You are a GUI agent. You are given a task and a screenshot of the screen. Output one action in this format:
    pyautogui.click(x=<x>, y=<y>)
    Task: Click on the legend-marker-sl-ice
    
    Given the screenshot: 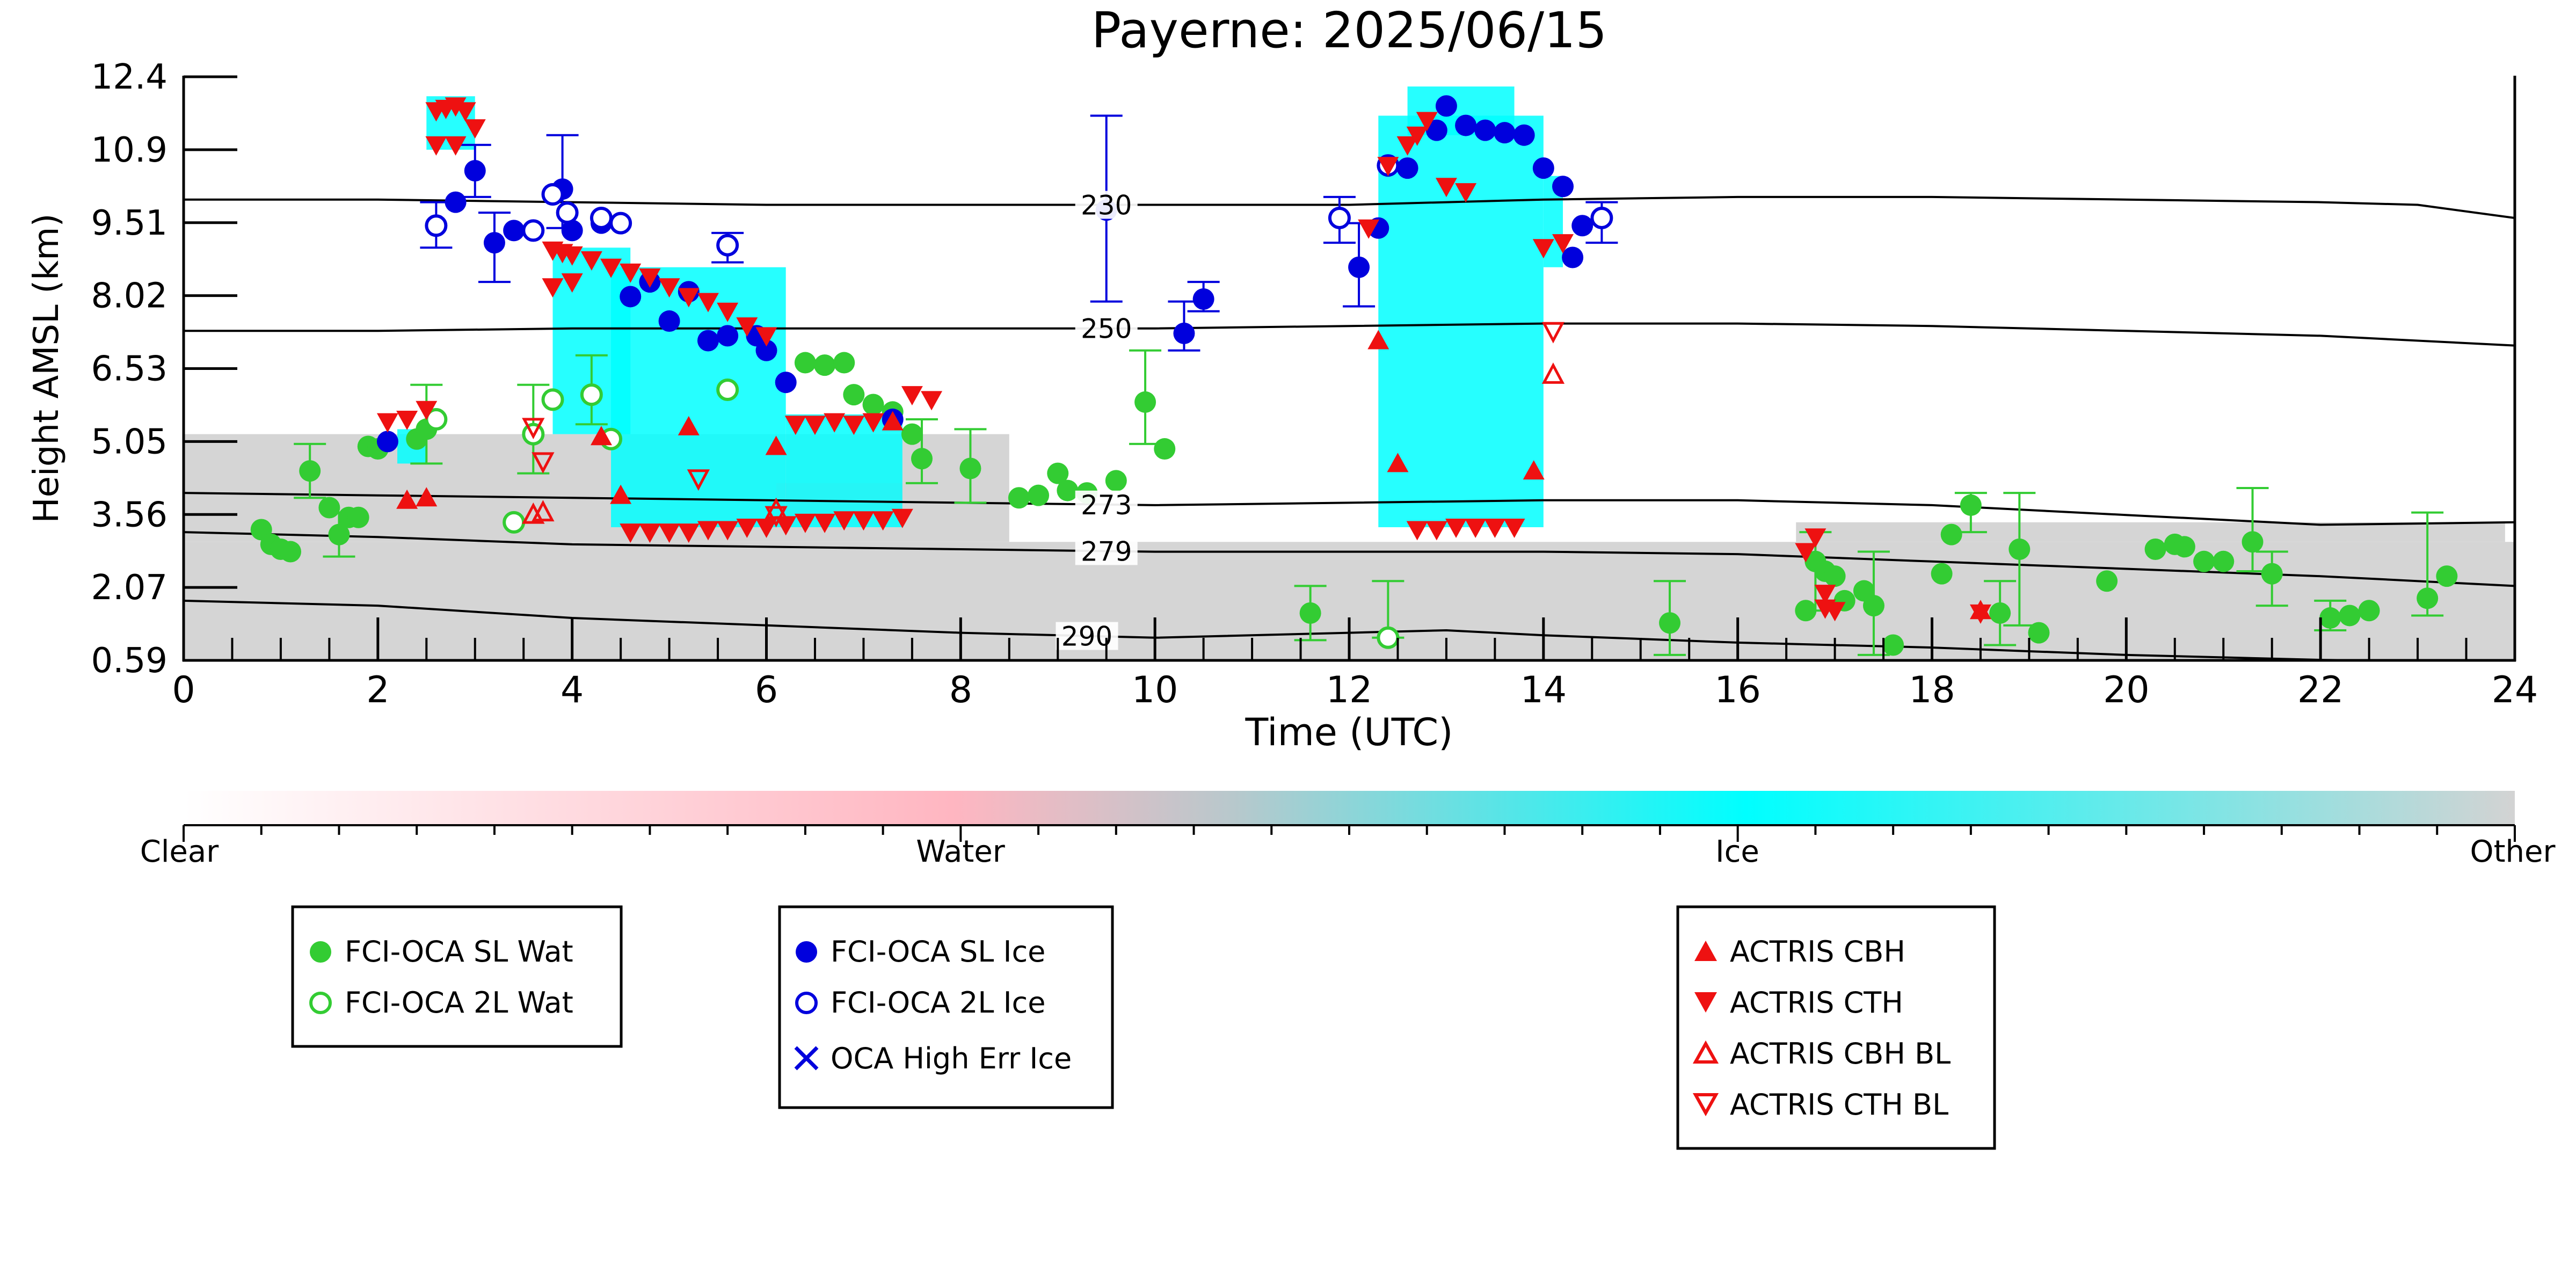 What is the action you would take?
    pyautogui.click(x=806, y=952)
    